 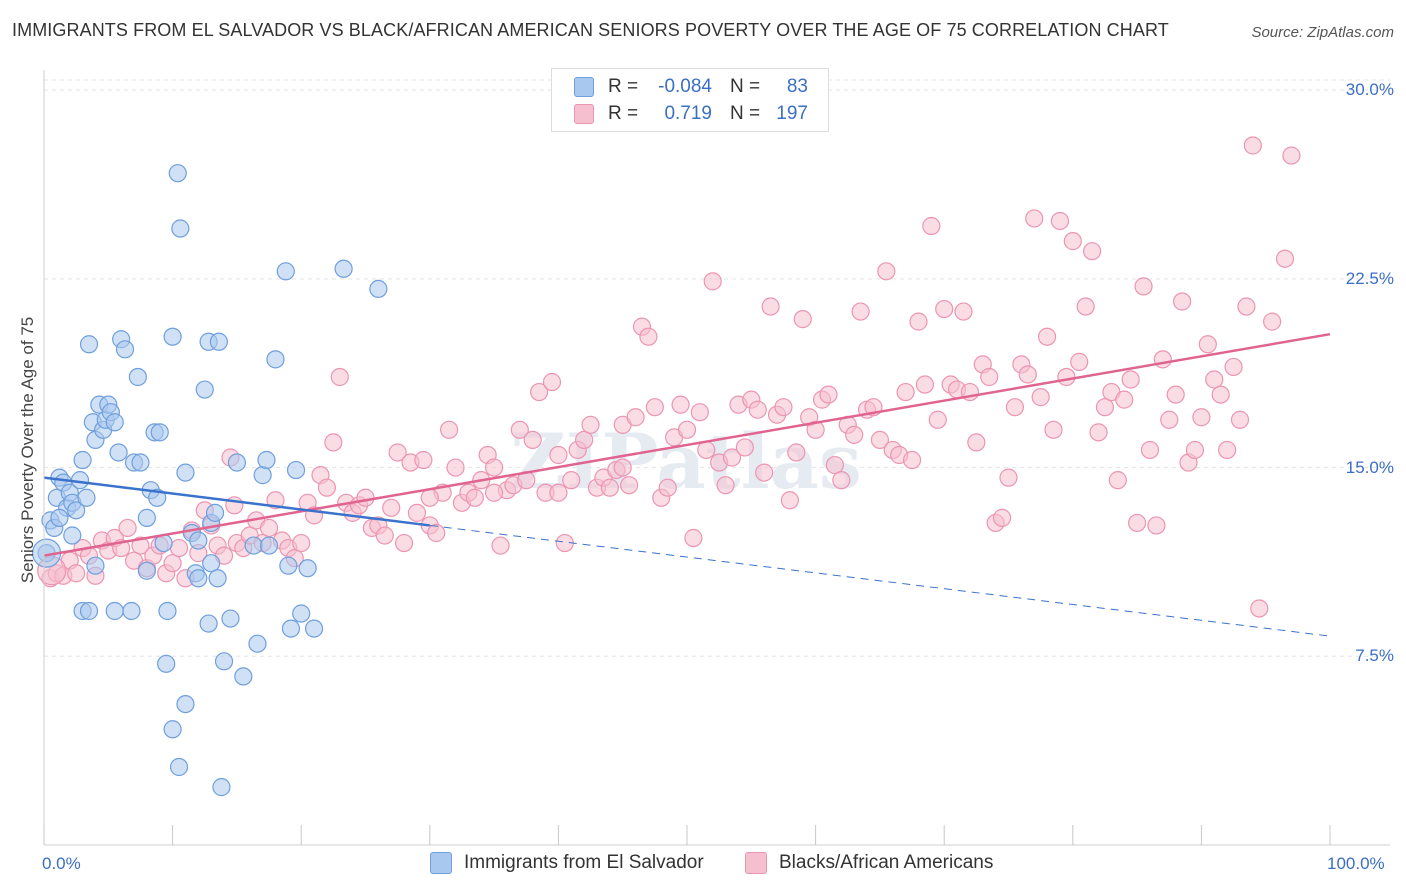 I want to click on y-axis-label: Seniors Poverty Over the Age of 75, so click(x=27, y=450).